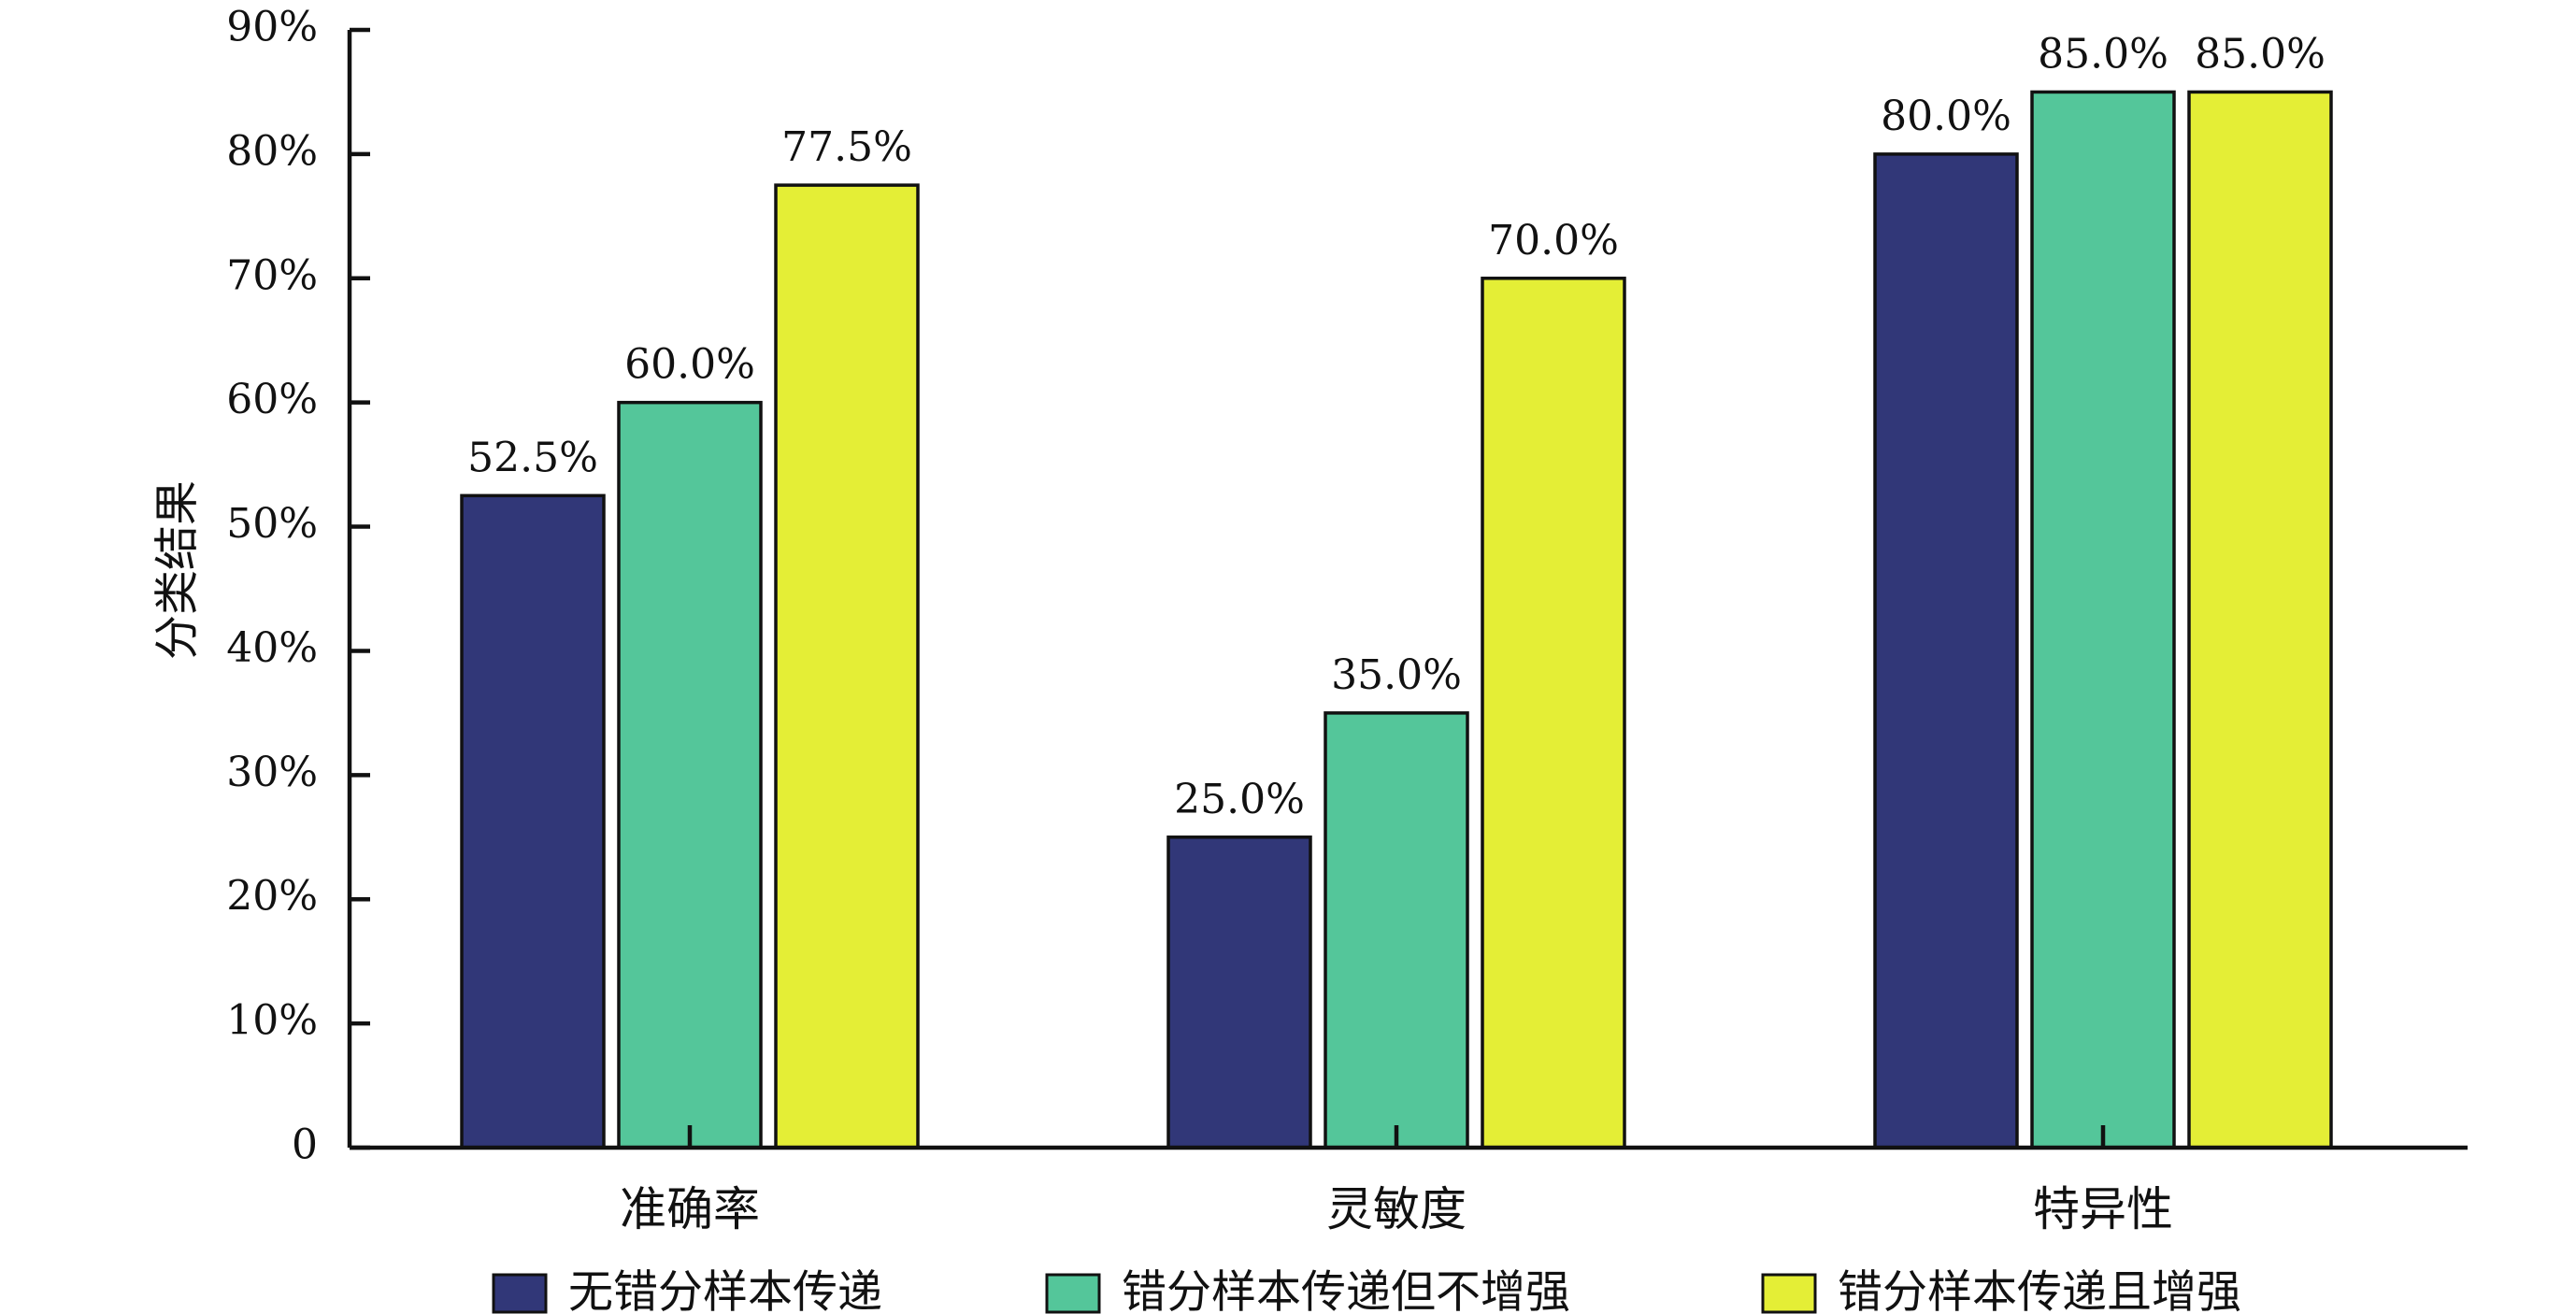 This screenshot has width=2576, height=1314. What do you see at coordinates (2039, 1290) in the screenshot?
I see `legend-label: 错分样本传递且增强` at bounding box center [2039, 1290].